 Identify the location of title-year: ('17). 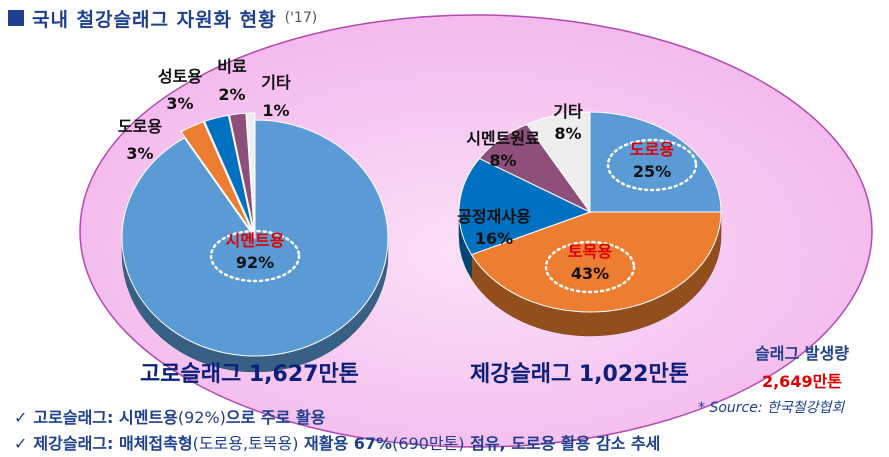
(301, 18).